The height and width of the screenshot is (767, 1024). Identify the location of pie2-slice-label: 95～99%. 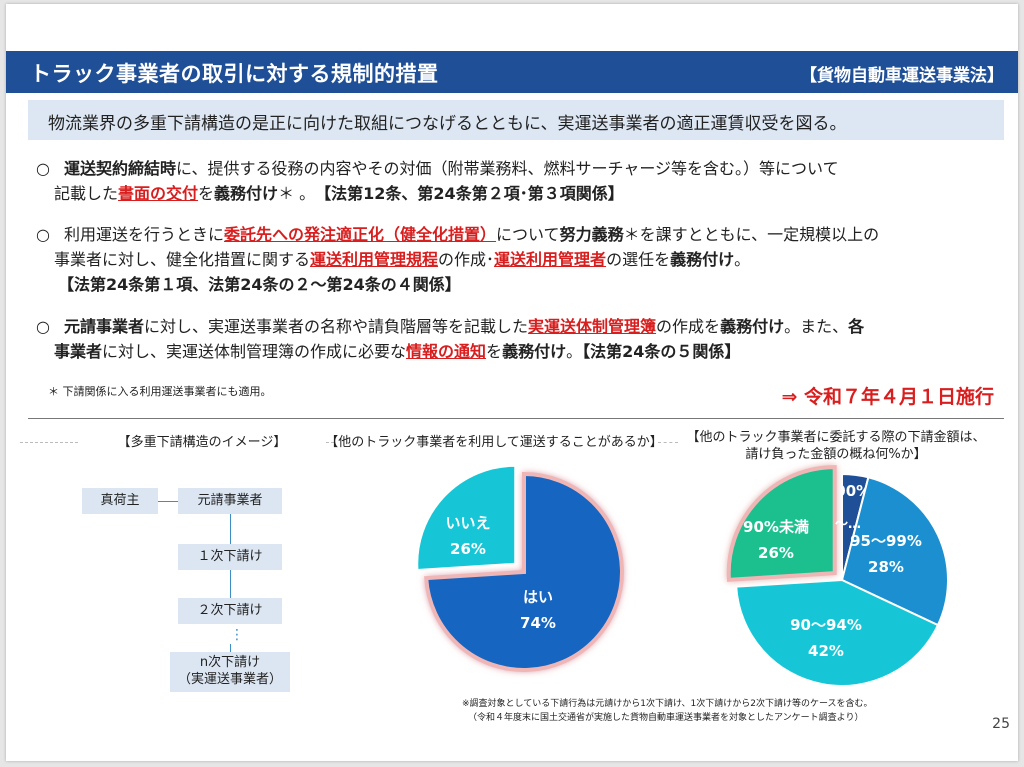
(886, 541).